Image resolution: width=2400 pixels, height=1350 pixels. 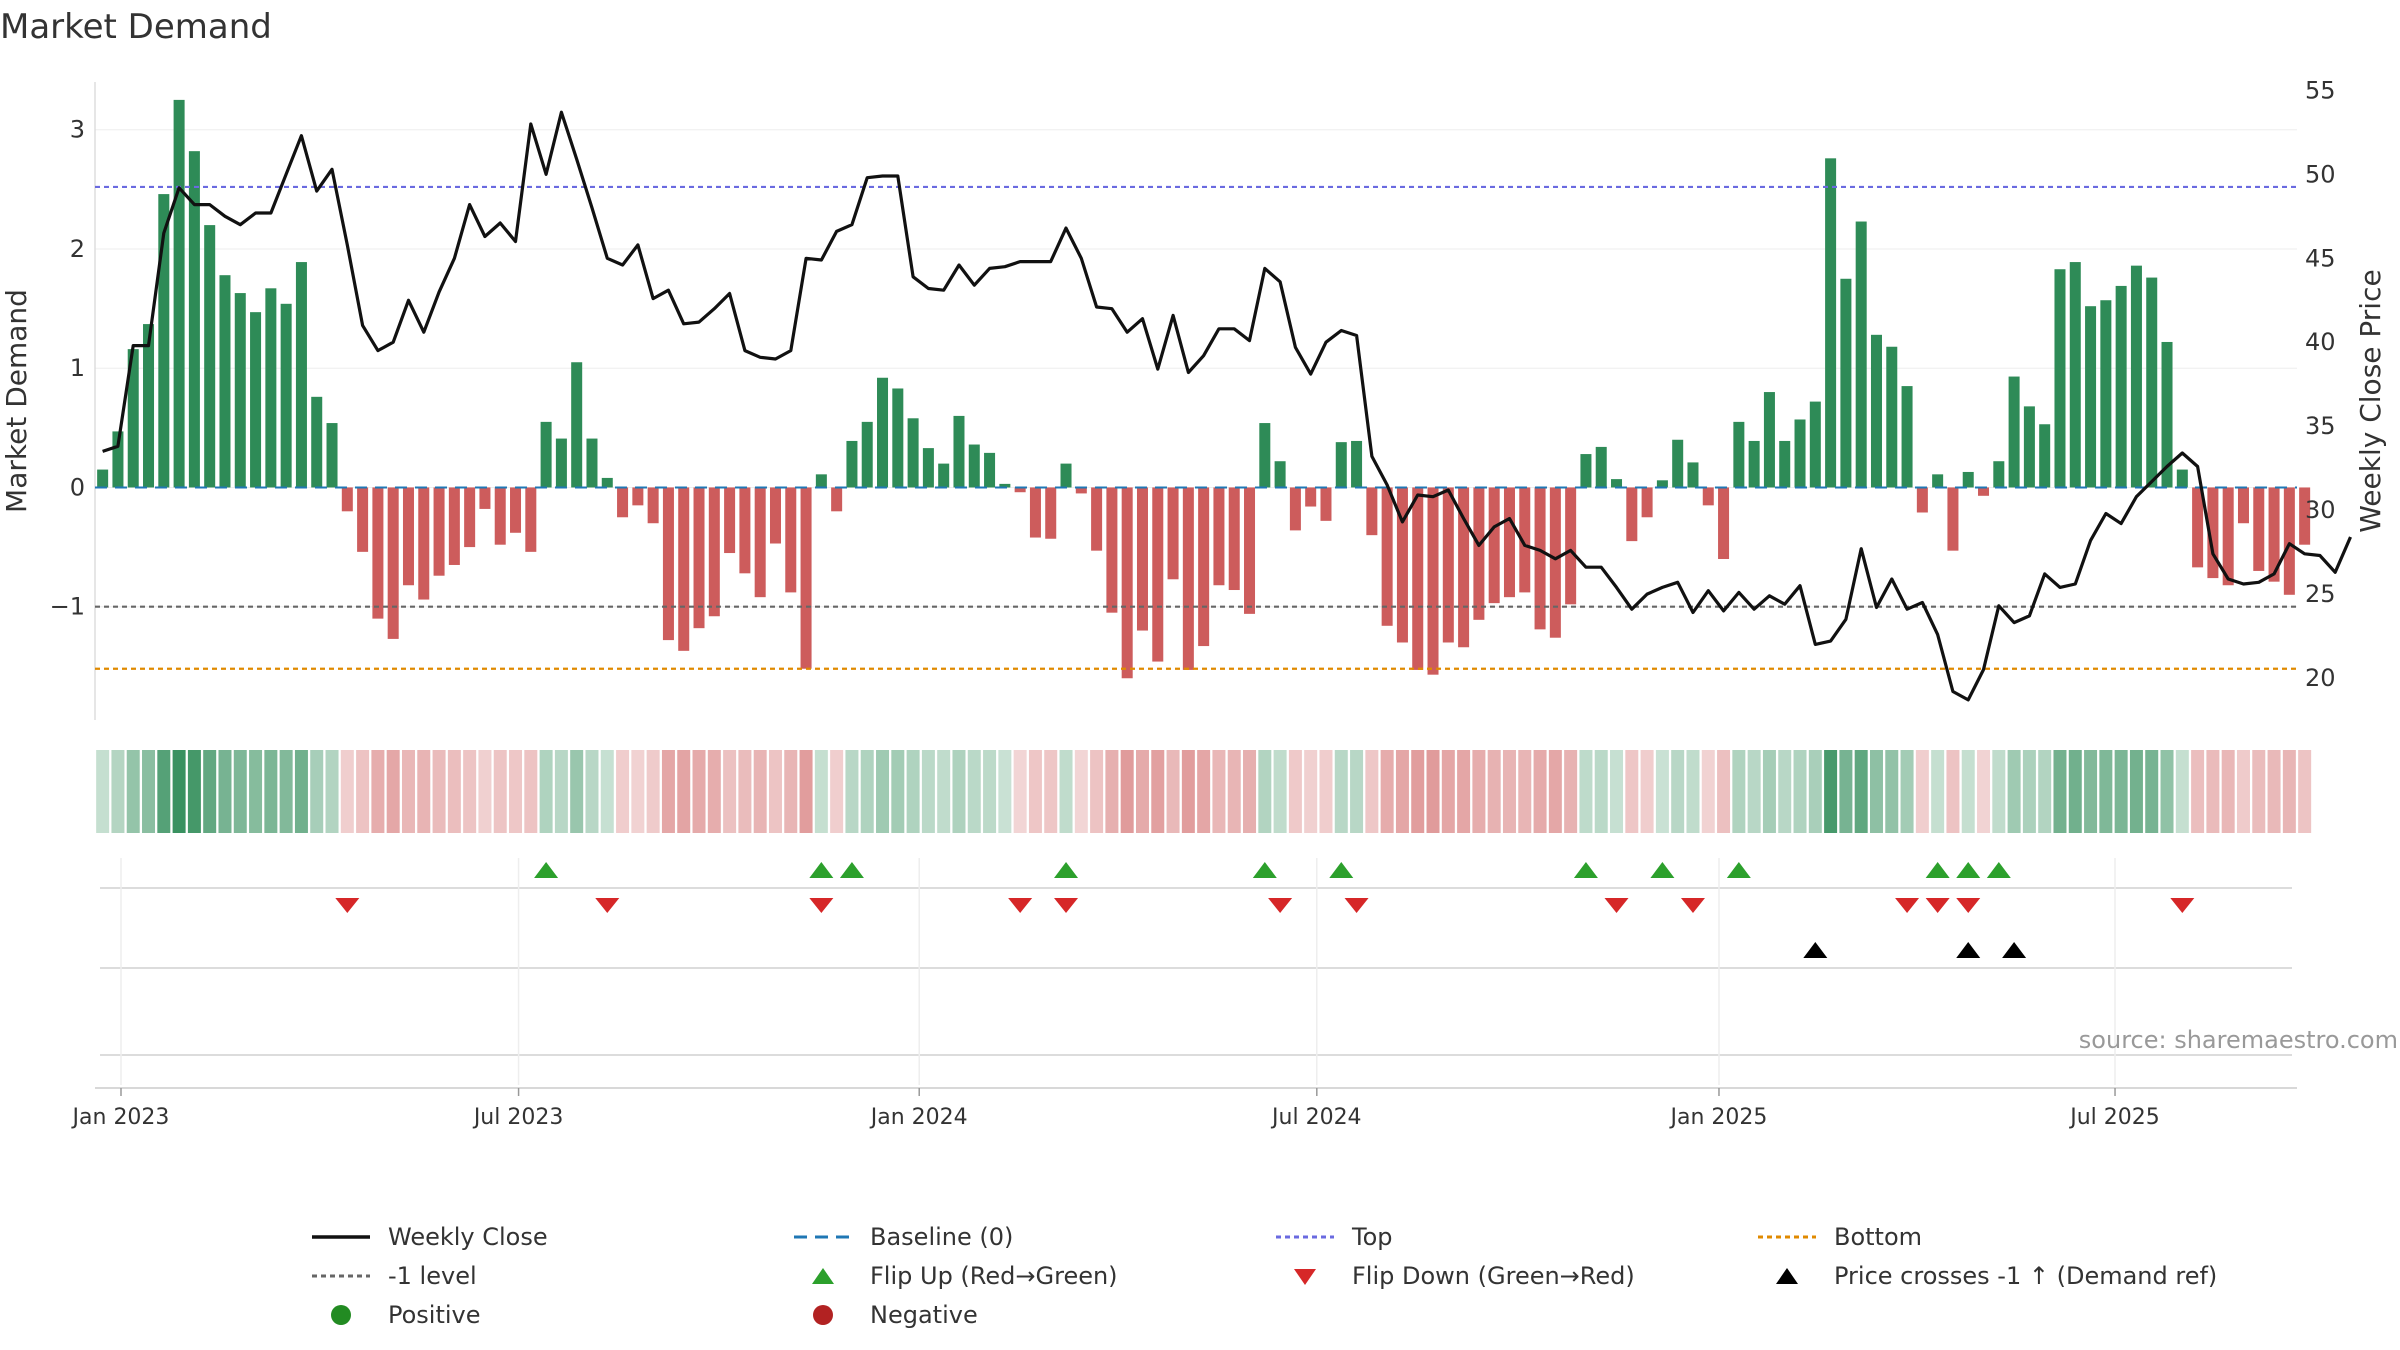 What do you see at coordinates (1493, 1276) in the screenshot?
I see `legend-label: Flip Down (Green→Red)` at bounding box center [1493, 1276].